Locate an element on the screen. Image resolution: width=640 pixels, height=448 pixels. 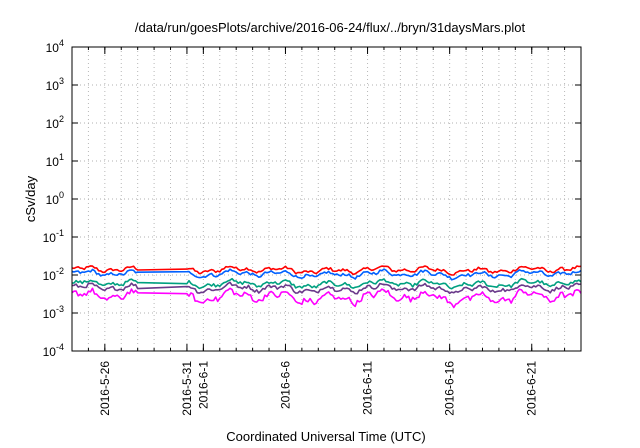
x-tick-label: 2016-6-6 is located at coordinates (285, 385).